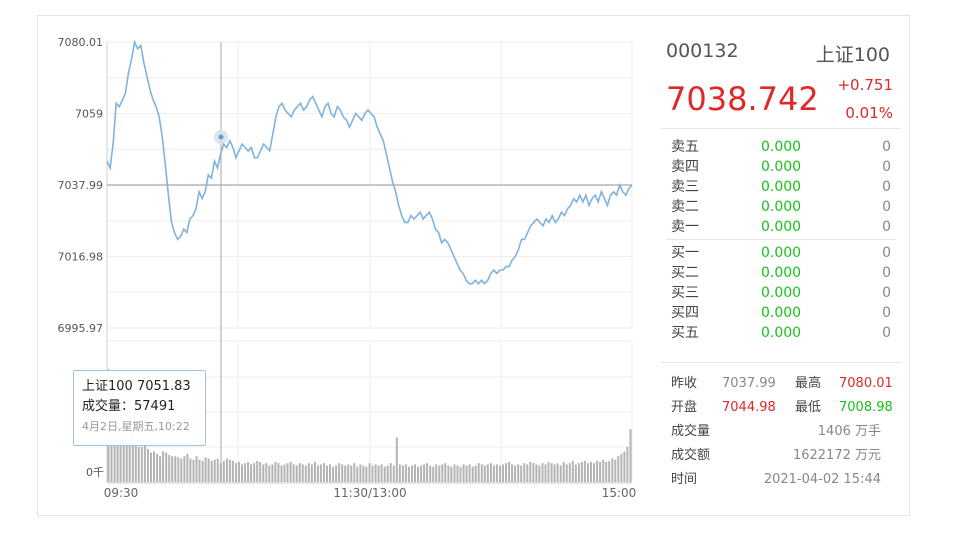 This screenshot has height=536, width=972. I want to click on y-tick-label: 7016.98, so click(81, 257).